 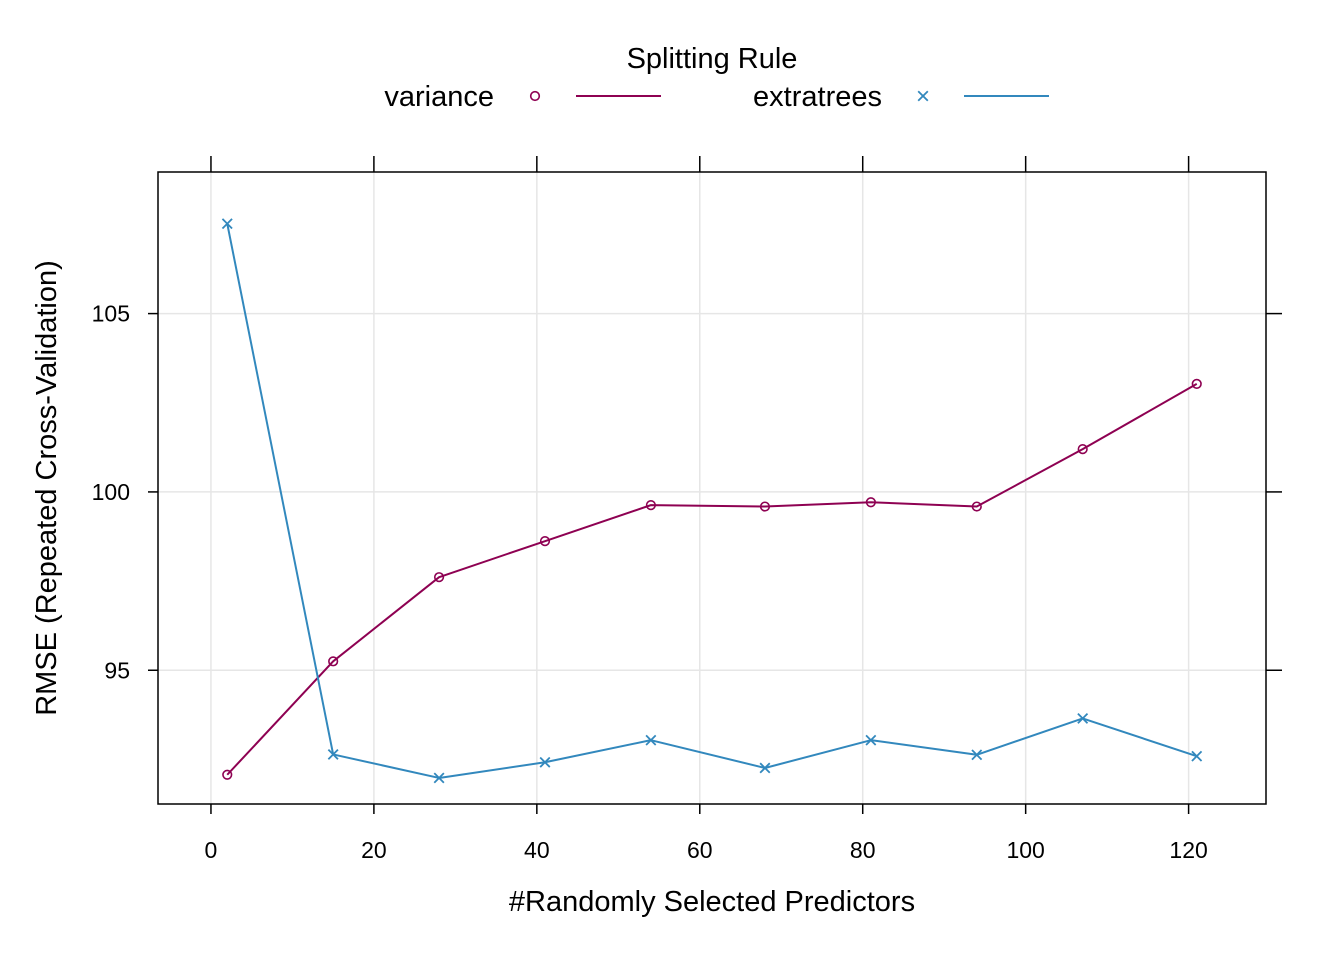 What do you see at coordinates (712, 902) in the screenshot?
I see `x-axis-label: #Randomly Selected Predictors` at bounding box center [712, 902].